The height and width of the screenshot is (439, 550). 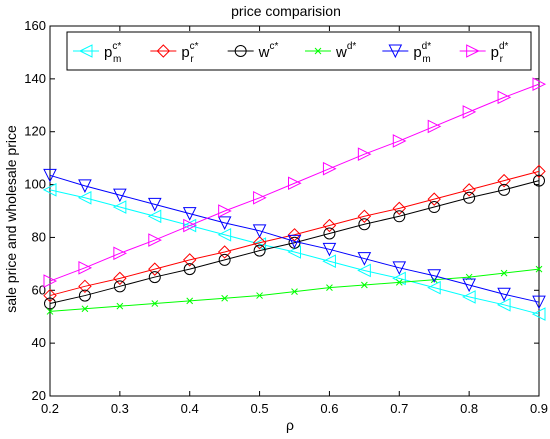 What do you see at coordinates (35, 78) in the screenshot?
I see `y-tick-label: 140` at bounding box center [35, 78].